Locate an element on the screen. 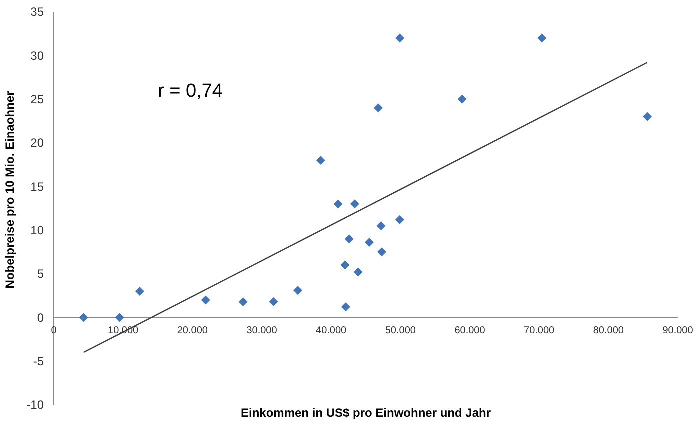  x-tick-label: 50.000 is located at coordinates (400, 331).